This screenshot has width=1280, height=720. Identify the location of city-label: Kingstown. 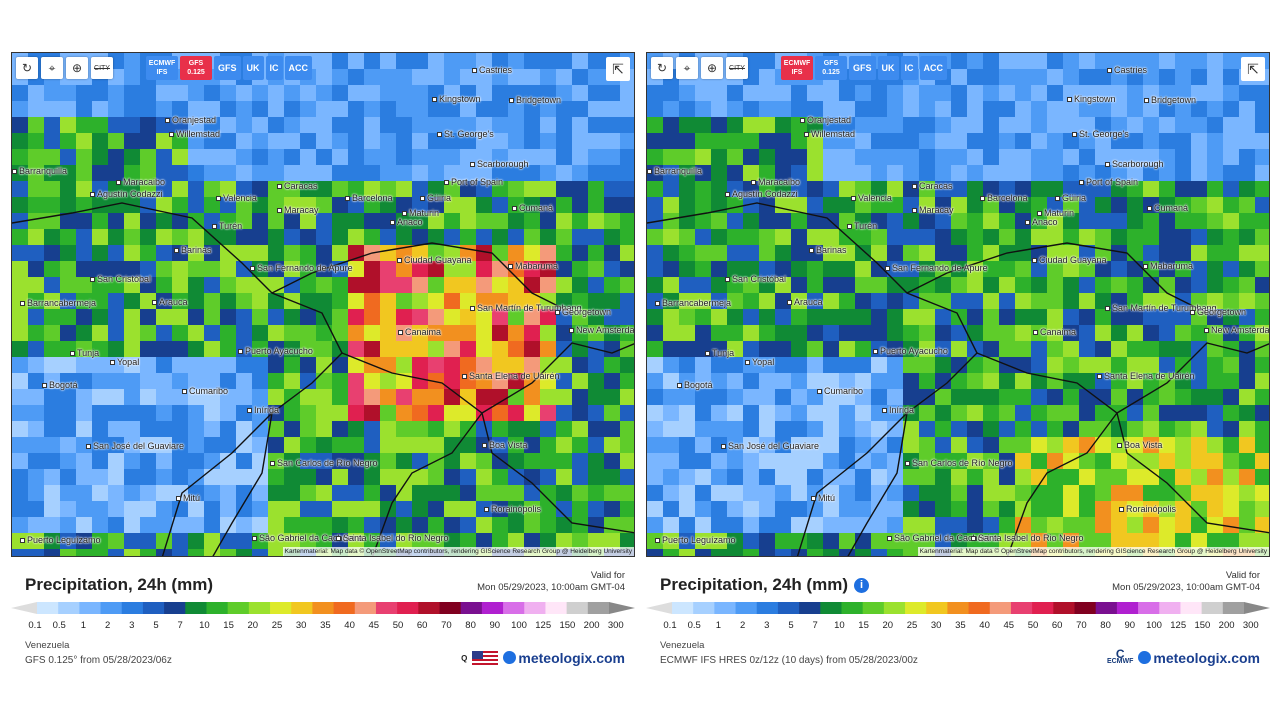
(1091, 99).